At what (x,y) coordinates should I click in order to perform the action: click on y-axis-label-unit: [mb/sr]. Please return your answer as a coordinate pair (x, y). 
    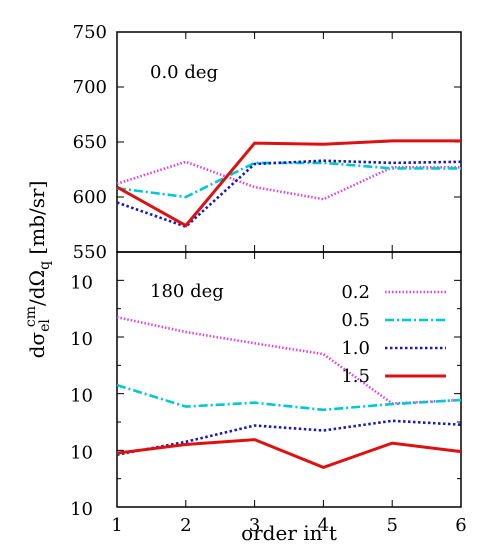
    Looking at the image, I should click on (37, 221).